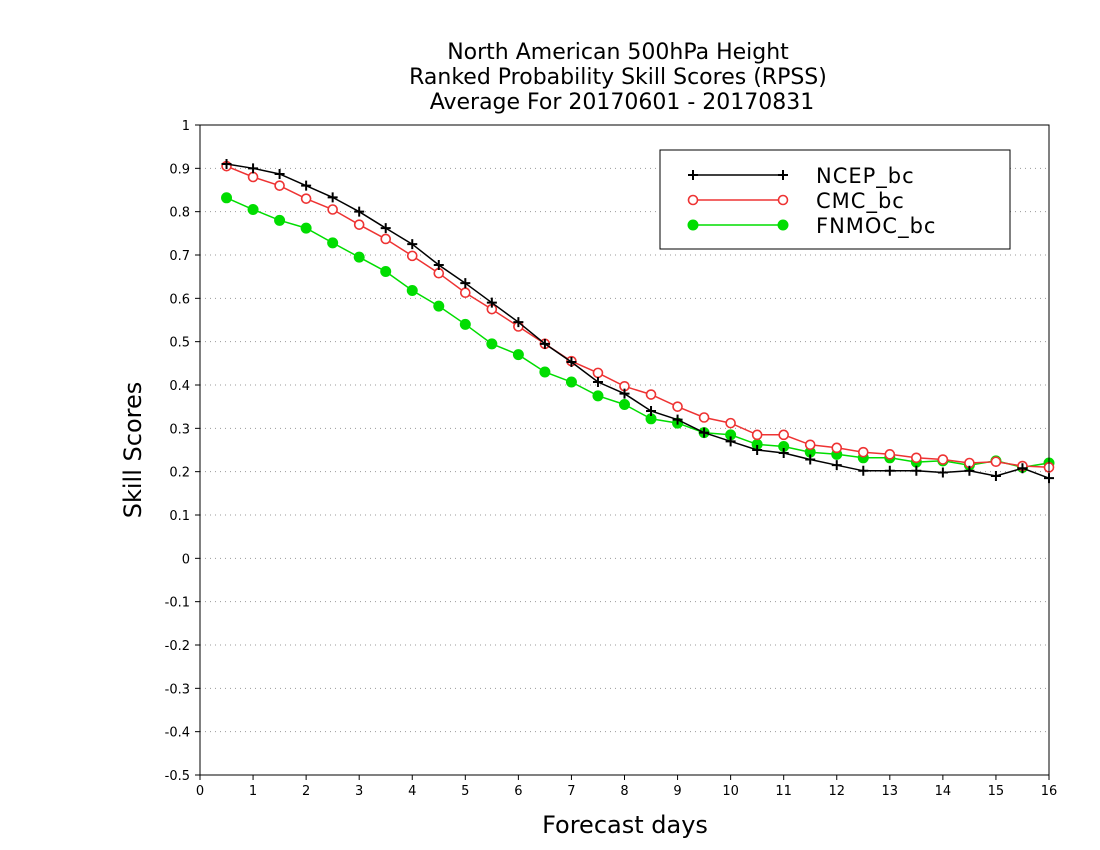 Image resolution: width=1100 pixels, height=850 pixels. Describe the element at coordinates (186, 559) in the screenshot. I see `y-tick-label: 0` at that location.